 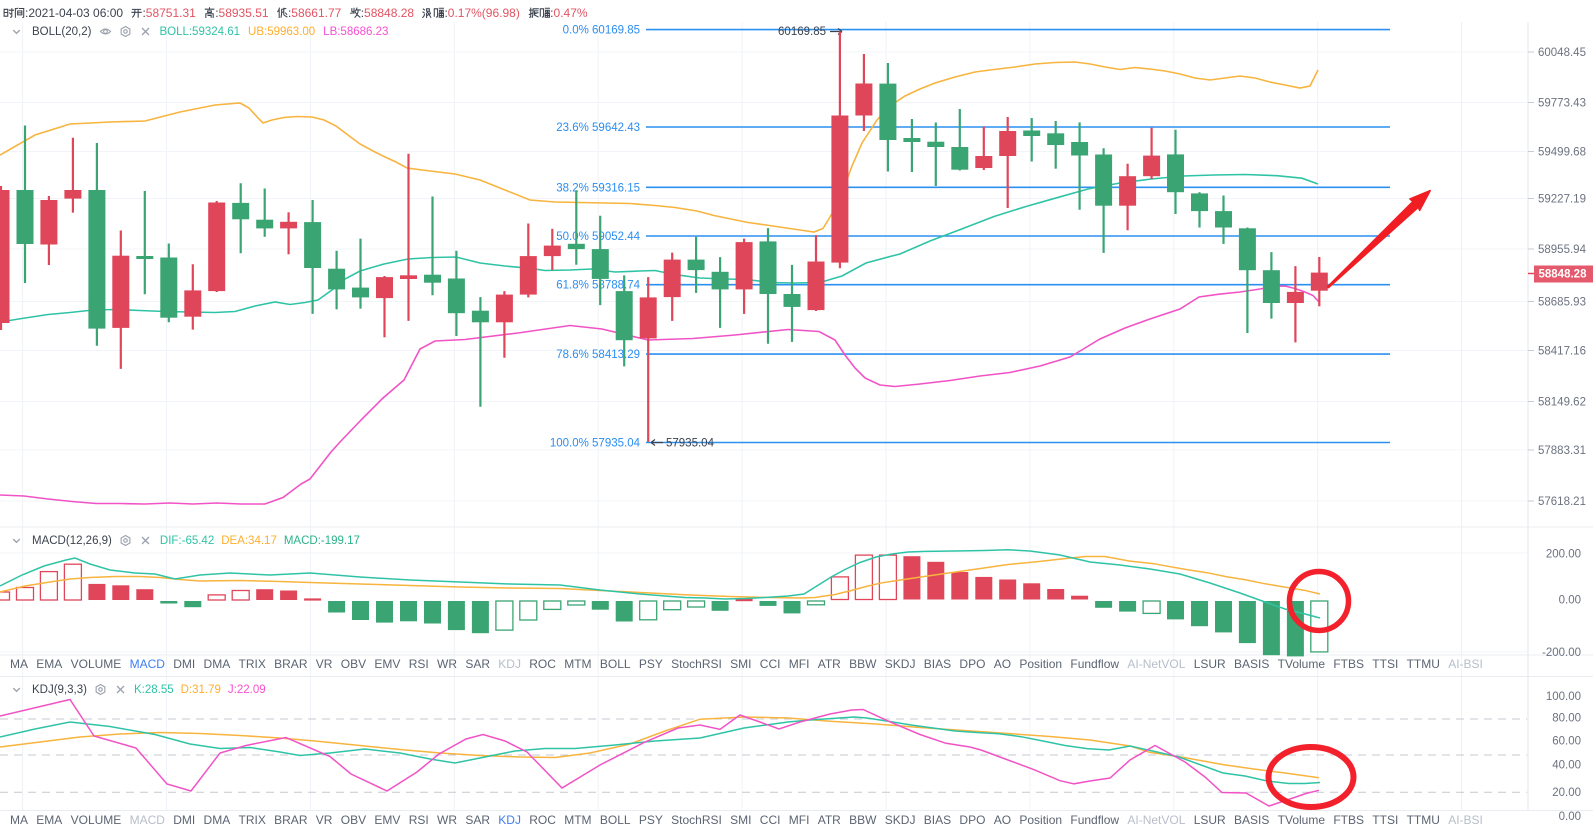 I want to click on svg-text: 100.00, so click(x=1563, y=697).